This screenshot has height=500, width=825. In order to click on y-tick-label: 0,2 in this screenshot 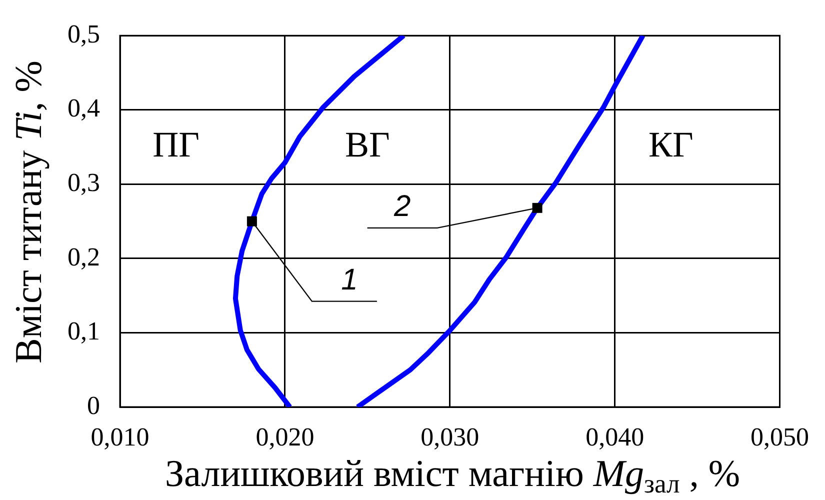, I will do `click(84, 257)`.